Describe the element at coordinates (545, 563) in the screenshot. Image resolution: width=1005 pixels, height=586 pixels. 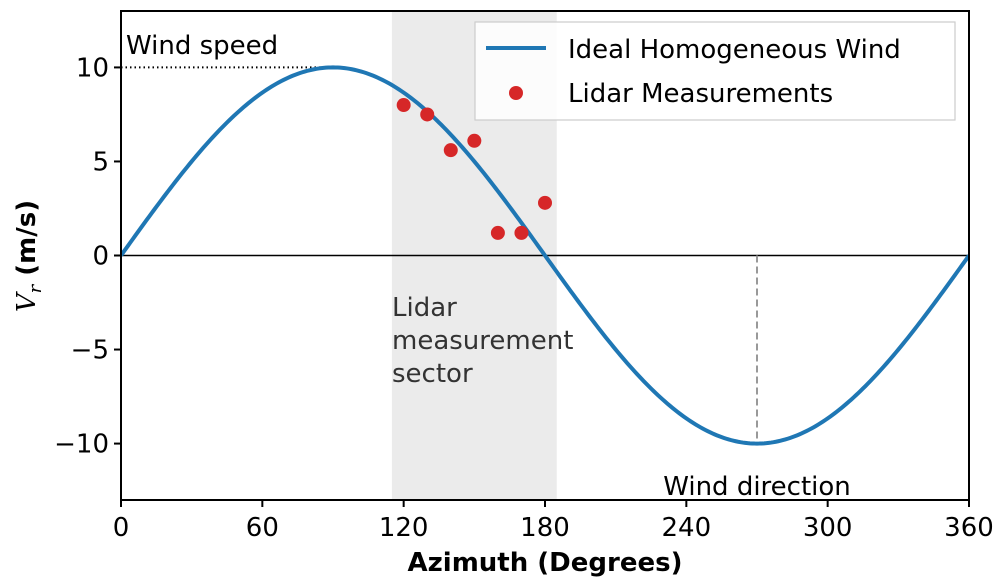
I see `x-axis-title: Azimuth (Degrees)` at that location.